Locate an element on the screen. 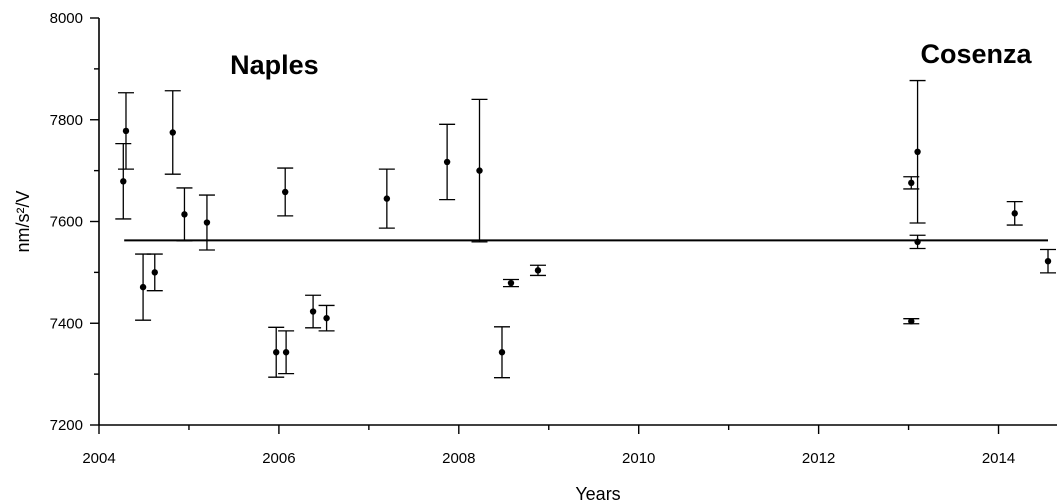 Image resolution: width=1057 pixels, height=504 pixels. x-tick-label: 2012 is located at coordinates (818, 458).